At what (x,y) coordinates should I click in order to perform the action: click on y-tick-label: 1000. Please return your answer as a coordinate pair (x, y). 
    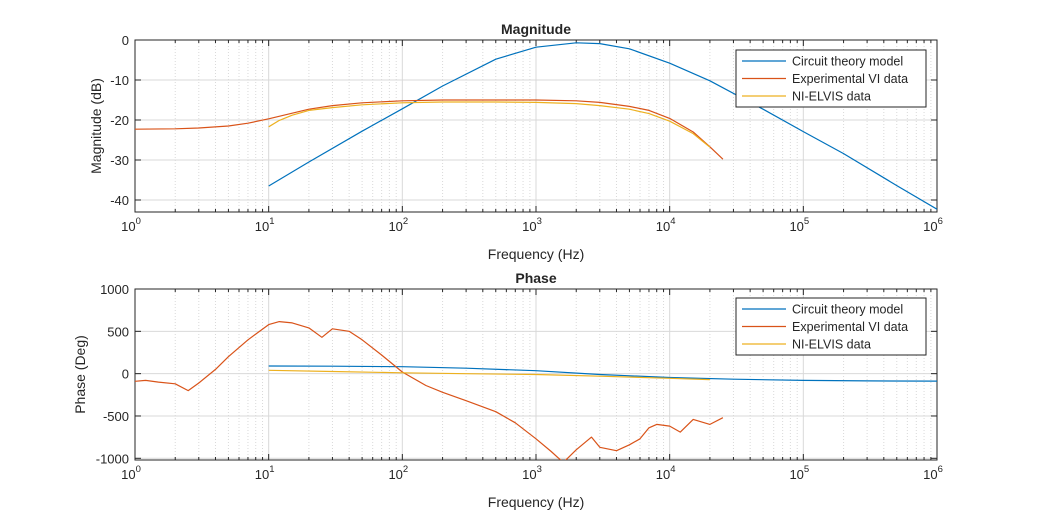
    Looking at the image, I should click on (114, 289).